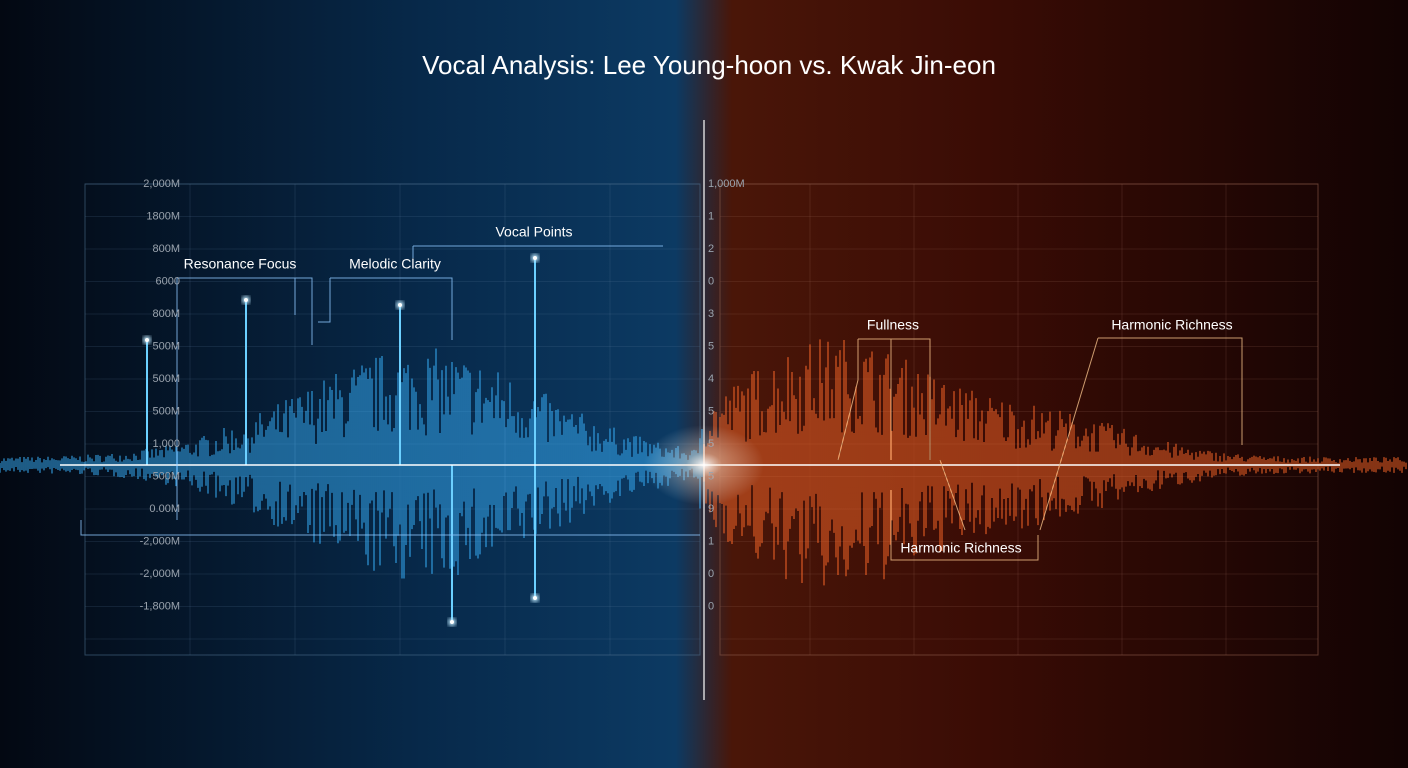 This screenshot has width=1408, height=768. I want to click on annotation: Resonance Focus, so click(240, 264).